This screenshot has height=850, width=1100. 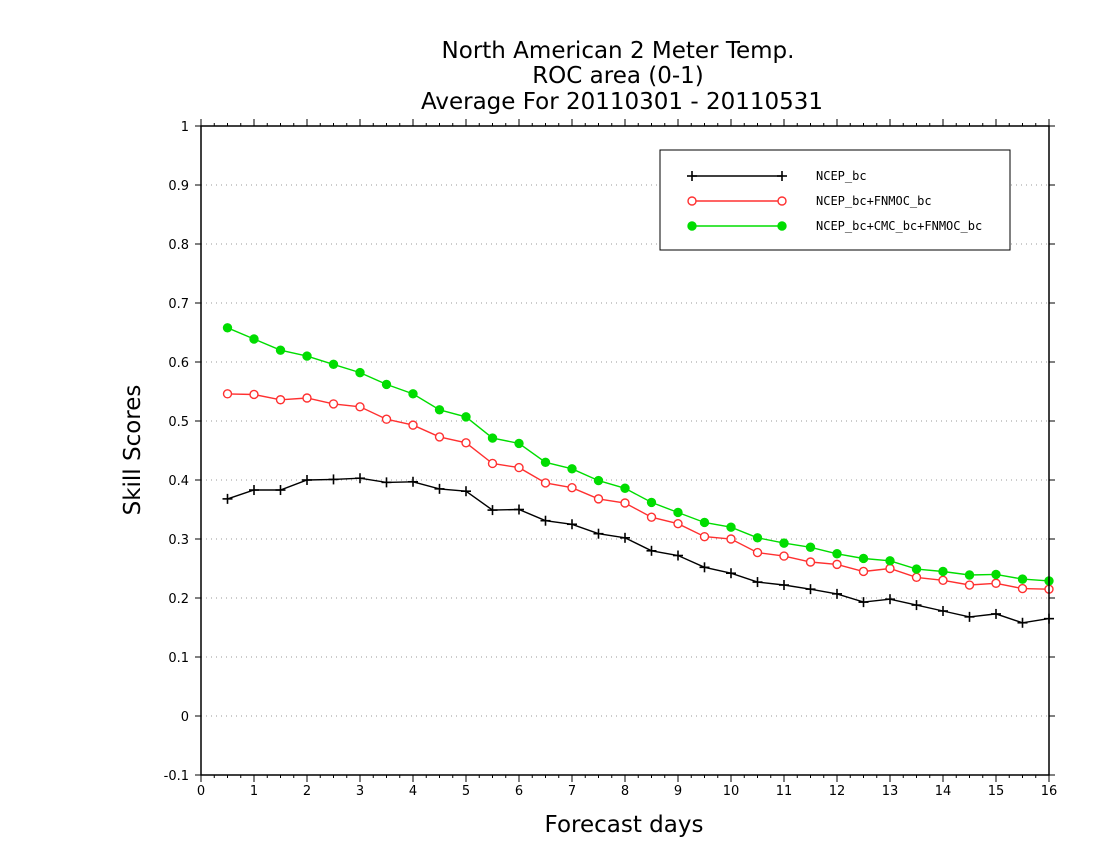 What do you see at coordinates (178, 245) in the screenshot?
I see `y-tick-label: 0.8` at bounding box center [178, 245].